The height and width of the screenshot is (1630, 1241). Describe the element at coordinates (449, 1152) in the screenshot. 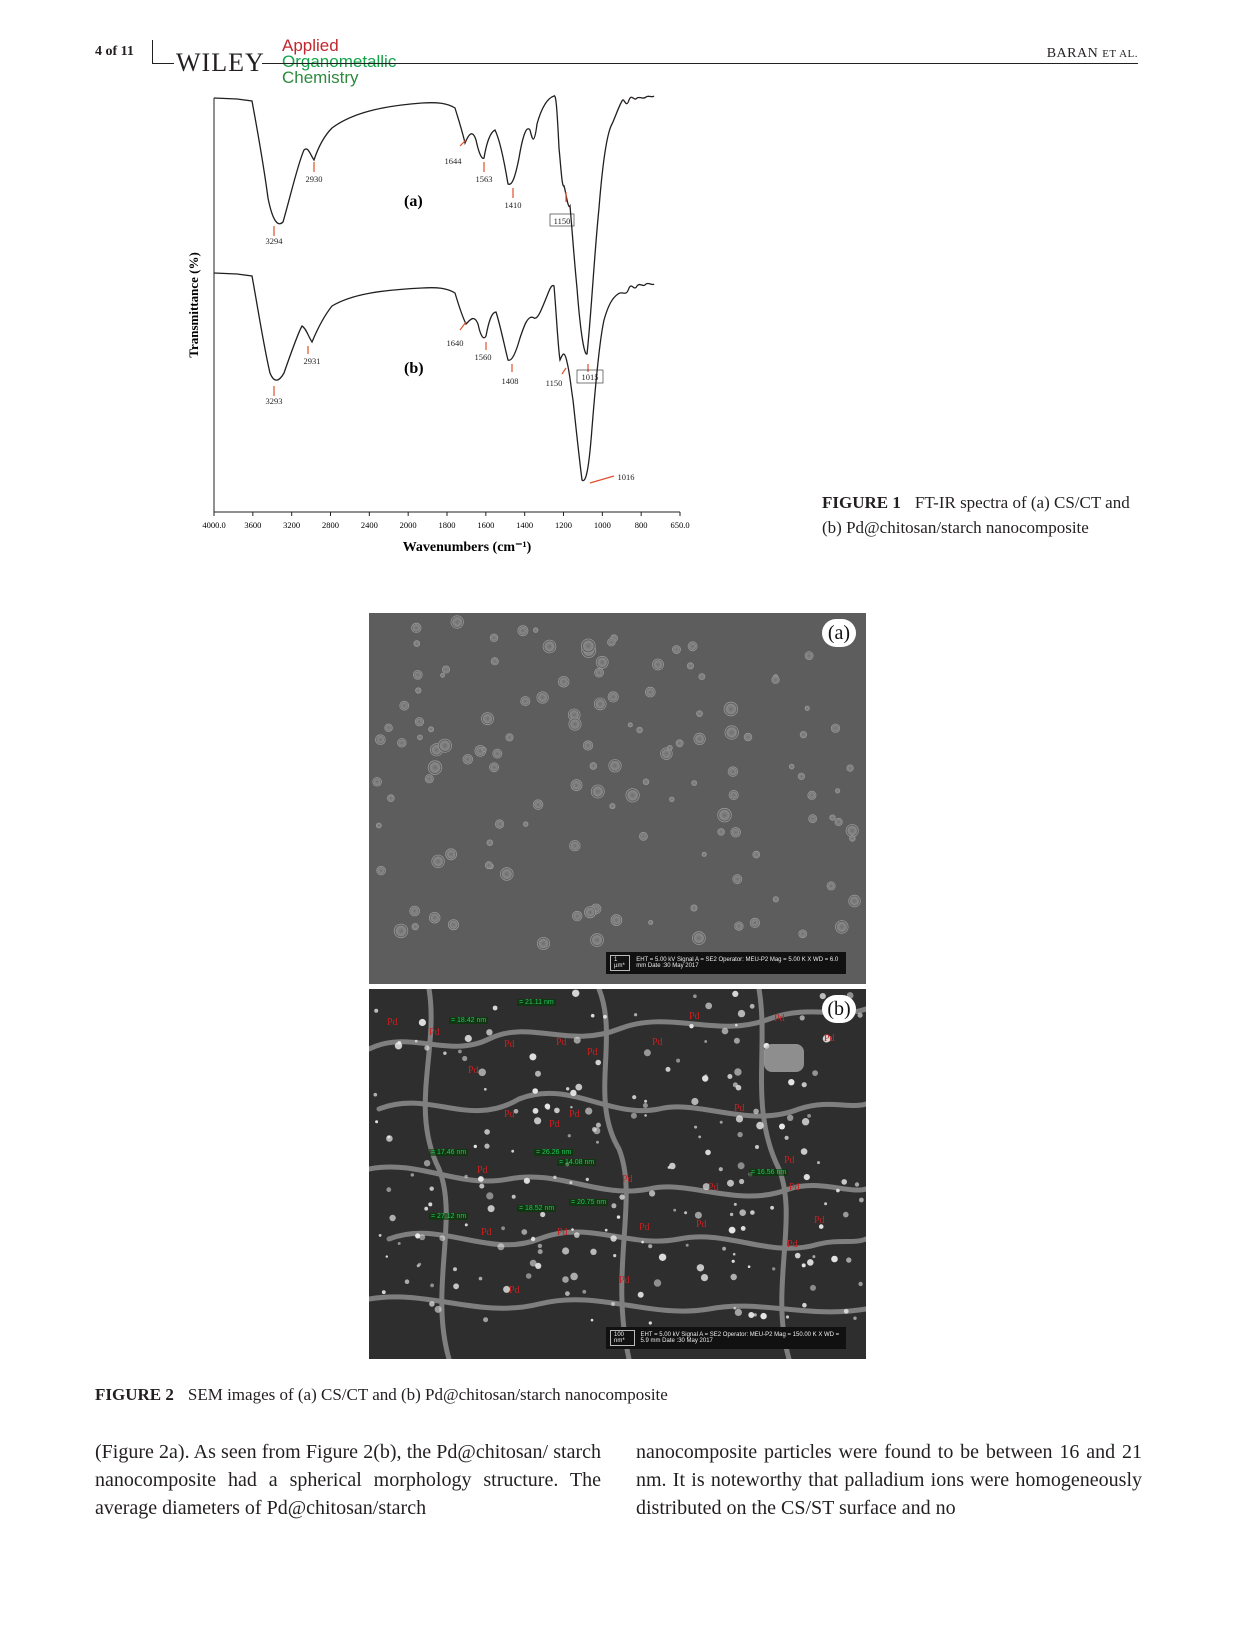

I see `measurement-label: = 17.46 nm` at that location.